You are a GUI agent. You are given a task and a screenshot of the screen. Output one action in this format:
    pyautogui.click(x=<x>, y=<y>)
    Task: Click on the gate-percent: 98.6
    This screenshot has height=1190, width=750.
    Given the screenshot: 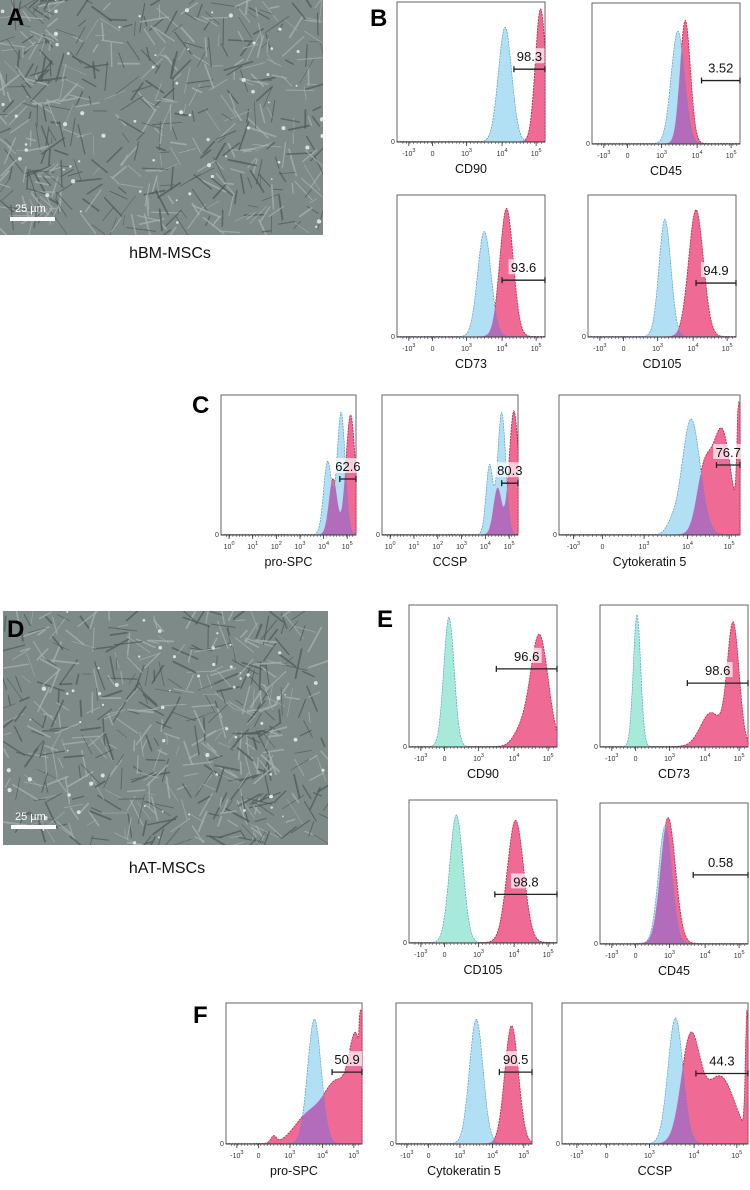 What is the action you would take?
    pyautogui.click(x=717, y=670)
    